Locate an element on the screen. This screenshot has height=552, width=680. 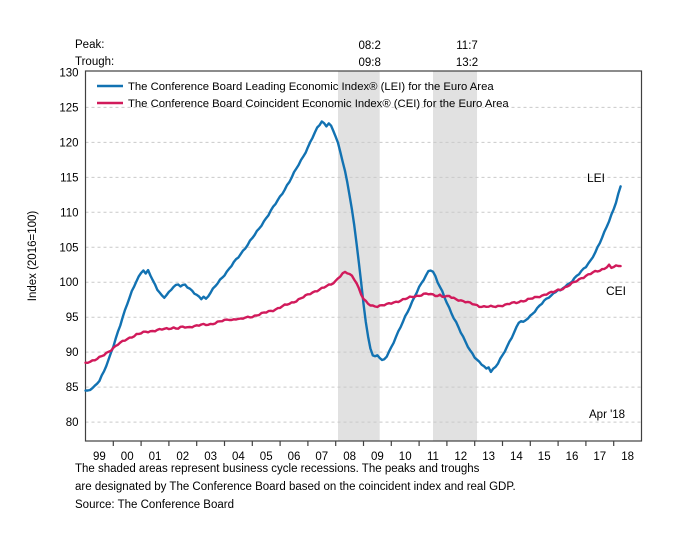
y-tick-label: 85 is located at coordinates (72, 388).